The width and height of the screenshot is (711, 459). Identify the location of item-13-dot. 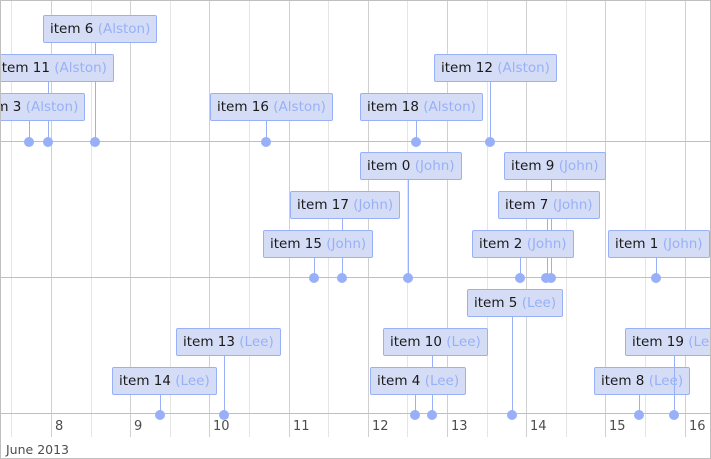
(224, 415).